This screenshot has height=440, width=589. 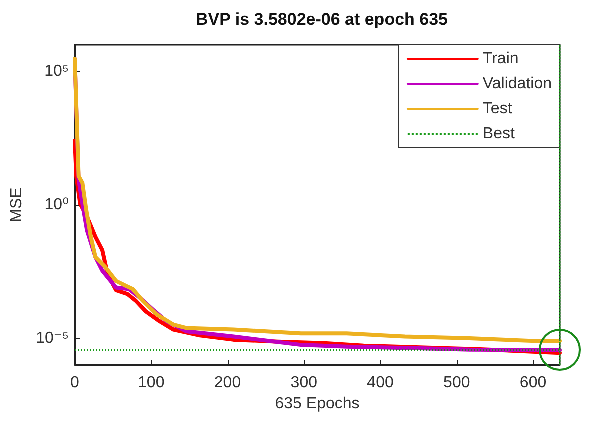 What do you see at coordinates (322, 19) in the screenshot?
I see `chart-title: BVP is 3.5802e-06 at epoch 635` at bounding box center [322, 19].